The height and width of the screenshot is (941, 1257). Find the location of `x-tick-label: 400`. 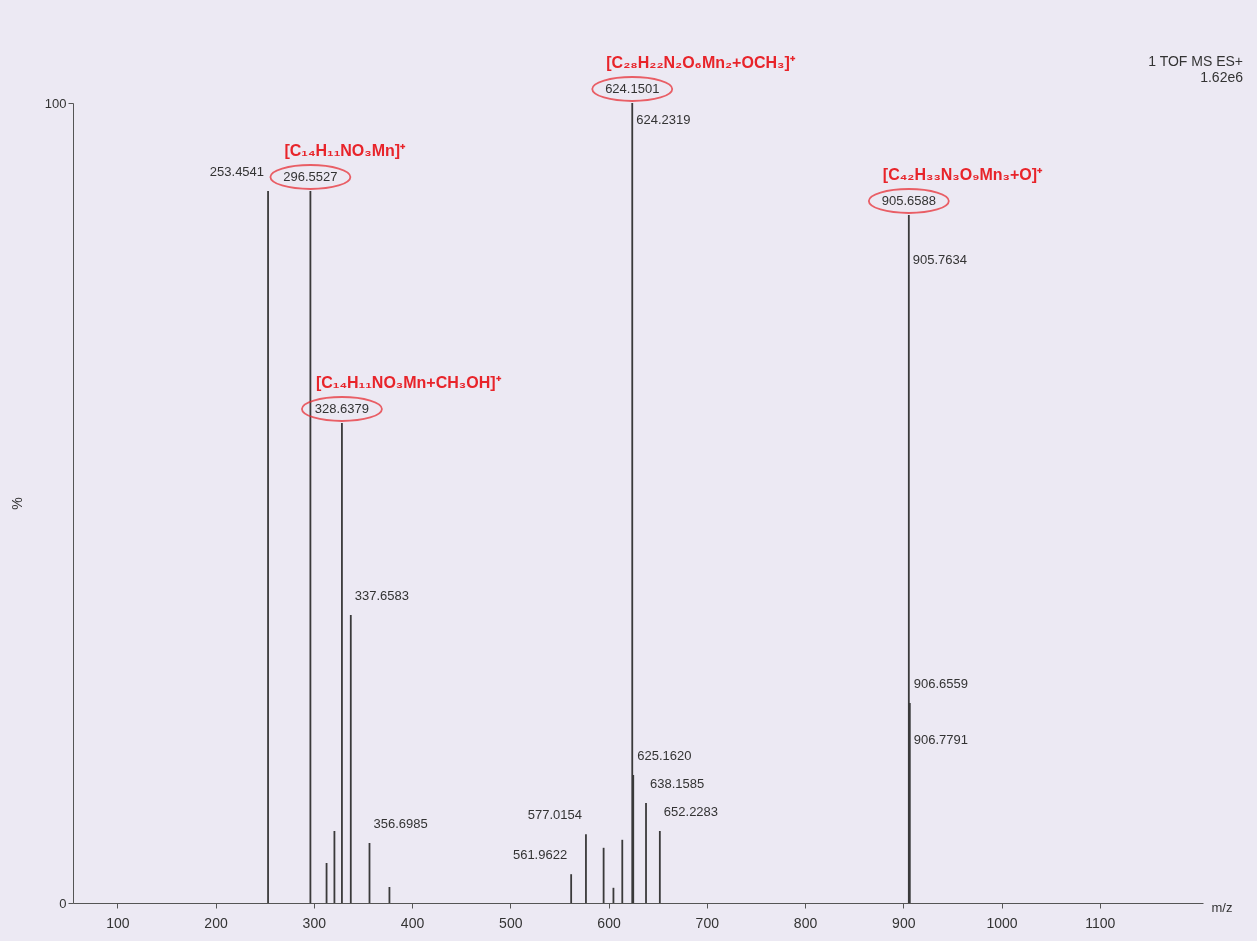

x-tick-label: 400 is located at coordinates (412, 922).